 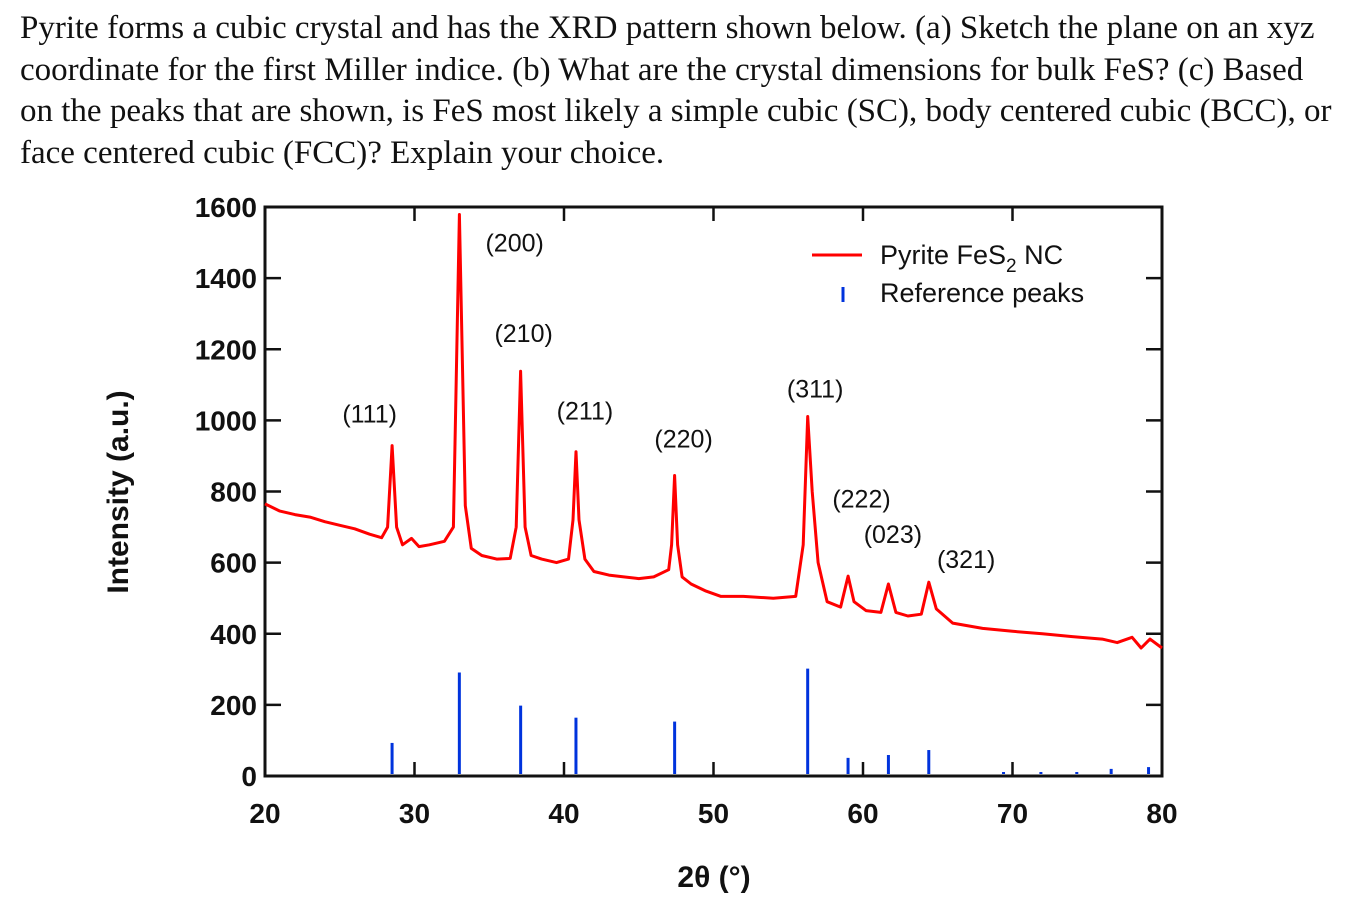 I want to click on x-tick-label: 70, so click(x=1012, y=813).